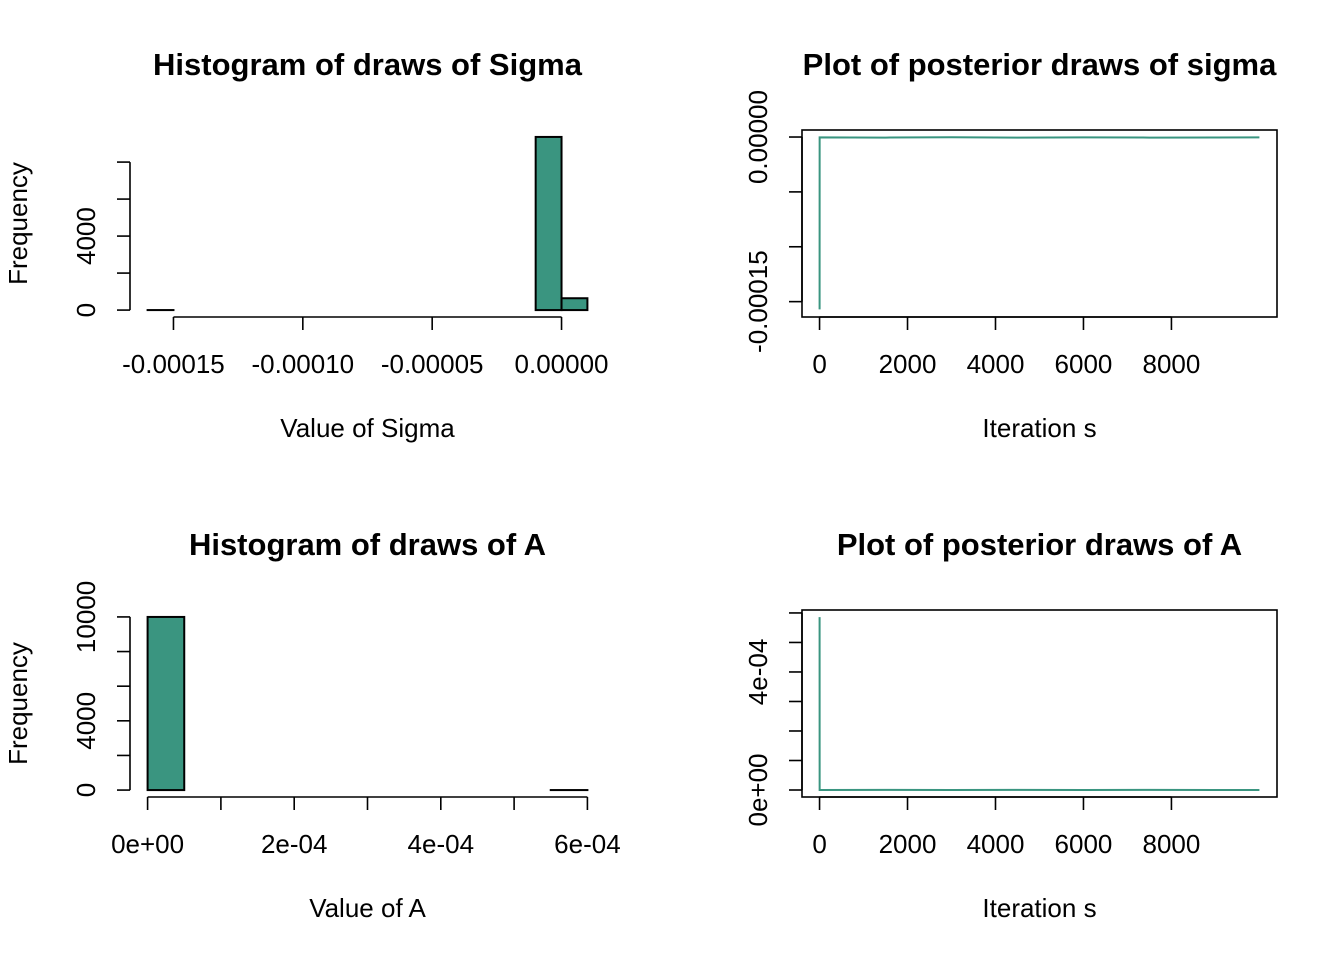 Image resolution: width=1344 pixels, height=960 pixels. I want to click on x-tick-label: -0.00015, so click(173, 364).